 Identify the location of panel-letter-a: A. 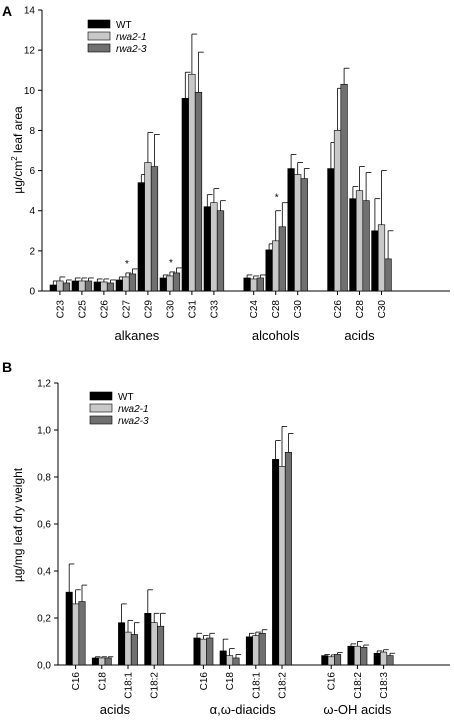
(7, 11).